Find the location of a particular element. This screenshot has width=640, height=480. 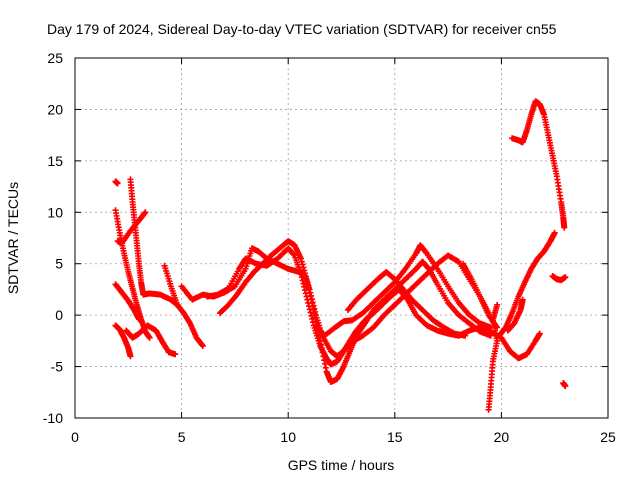

y-tick-label: 20 is located at coordinates (55, 109).